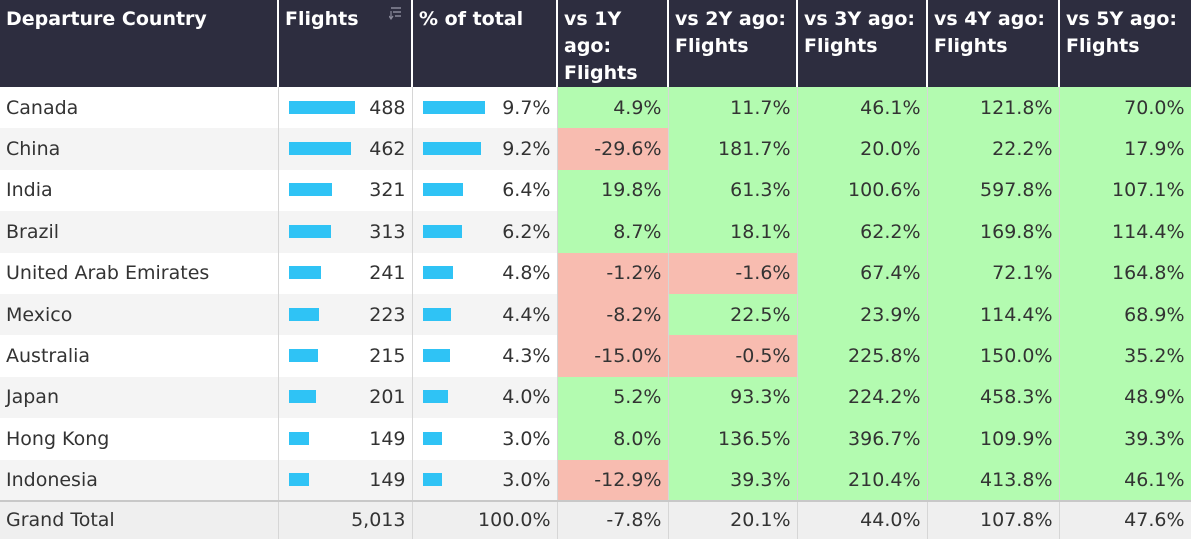  What do you see at coordinates (387, 231) in the screenshot?
I see `flights-value: 313` at bounding box center [387, 231].